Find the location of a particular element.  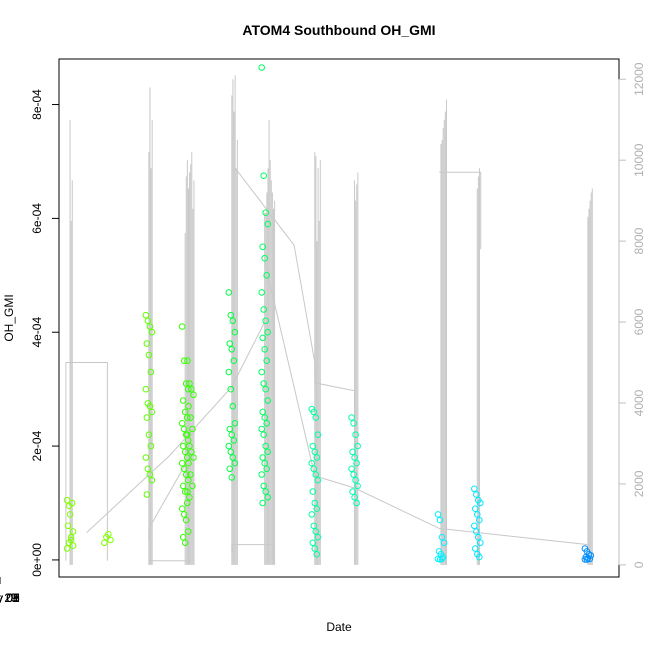

y2-tick-label: 0 is located at coordinates (639, 564).